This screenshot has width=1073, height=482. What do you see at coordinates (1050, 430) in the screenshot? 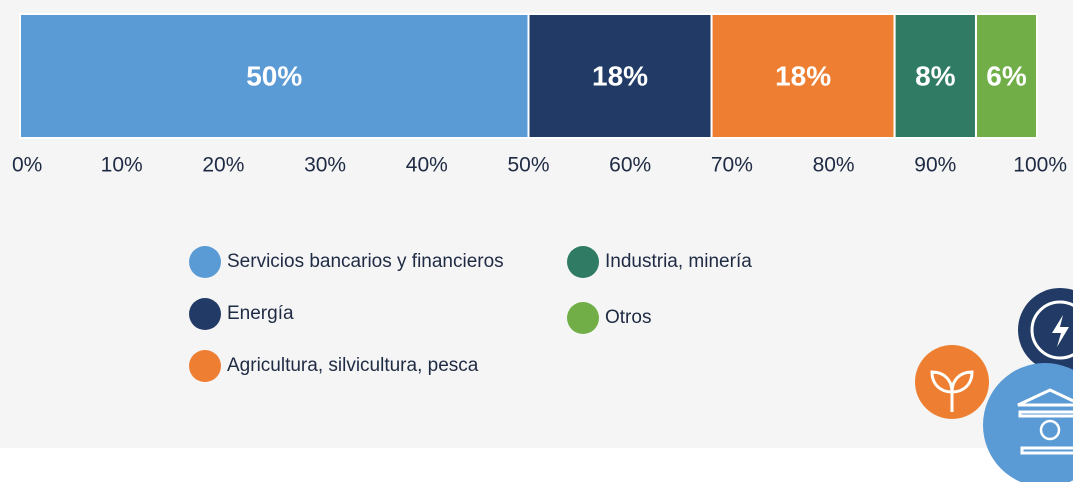
I see `bank-icon-coin` at bounding box center [1050, 430].